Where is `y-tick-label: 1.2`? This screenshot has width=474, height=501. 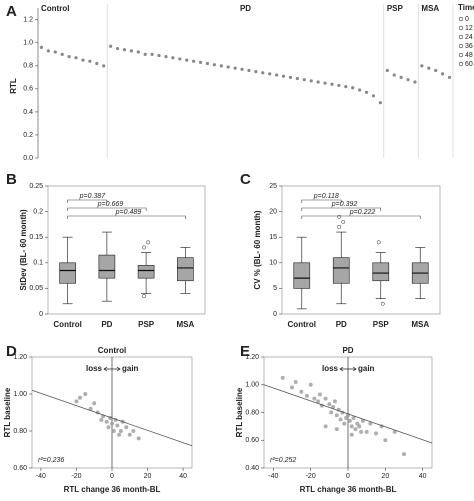
y-tick-label: 1.2 is located at coordinates (28, 20).